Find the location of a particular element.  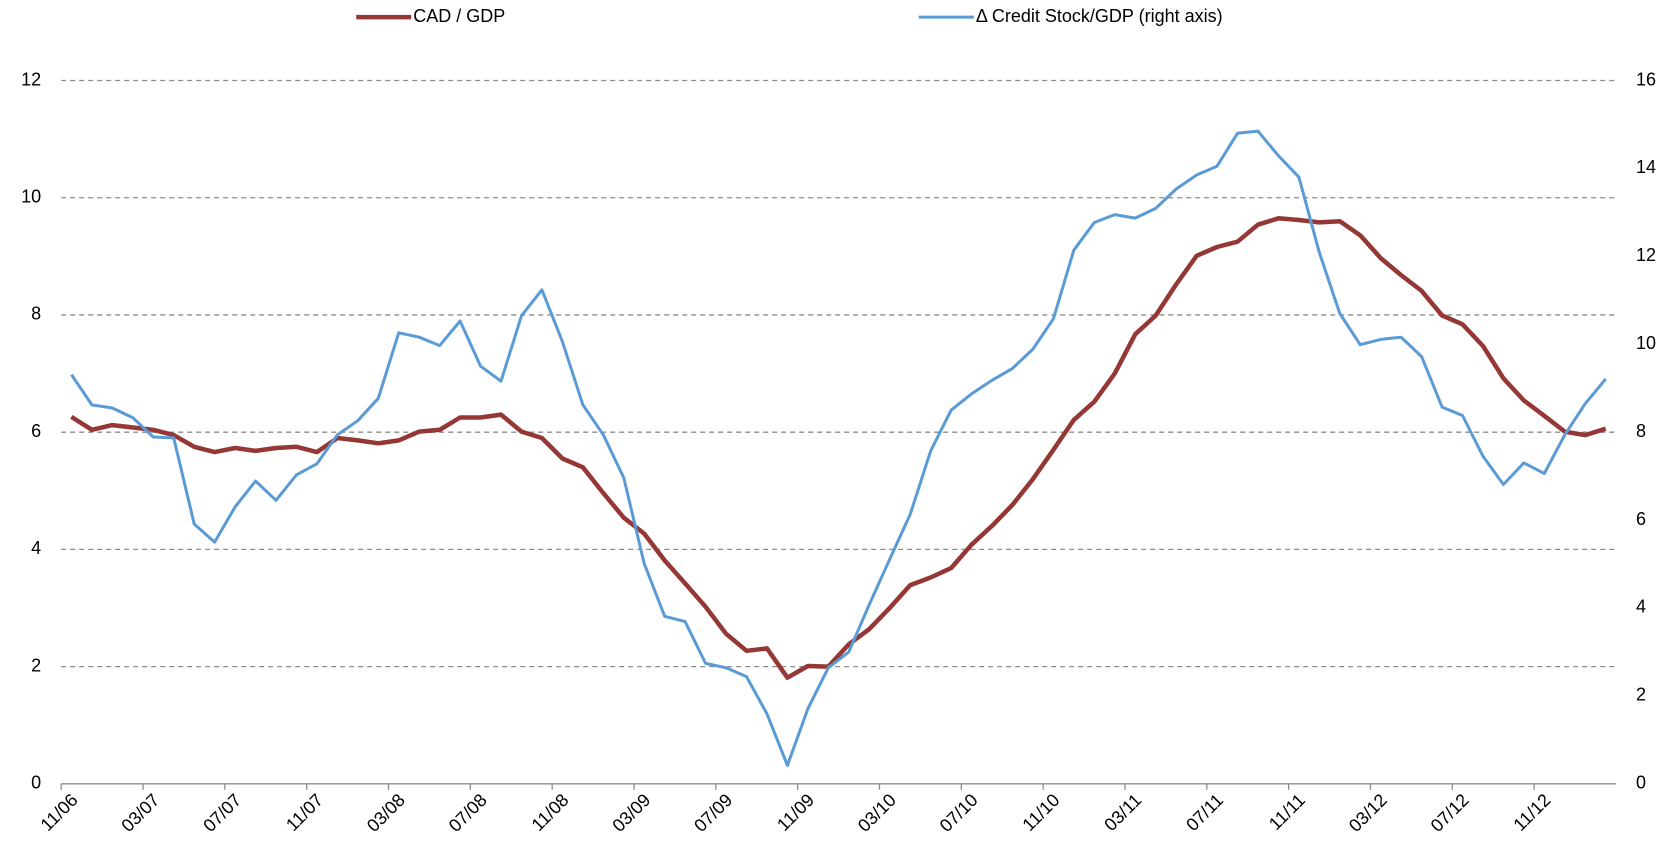

y2-tick-label: 12 is located at coordinates (1646, 255).